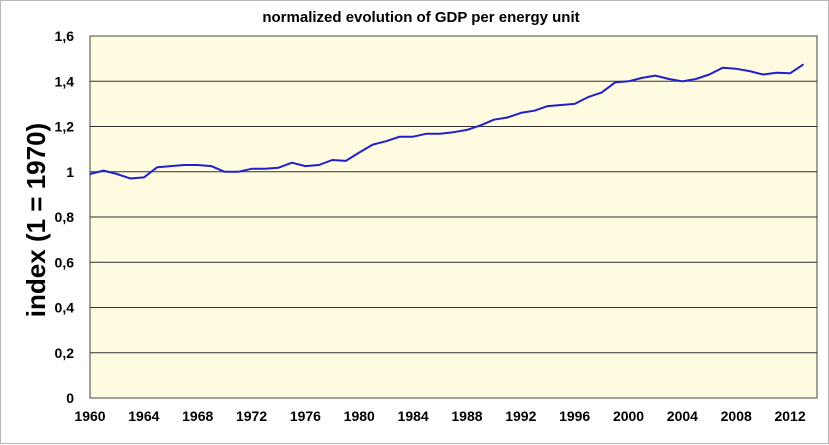 Image resolution: width=829 pixels, height=445 pixels. I want to click on y-tick-label: 1,6, so click(65, 36).